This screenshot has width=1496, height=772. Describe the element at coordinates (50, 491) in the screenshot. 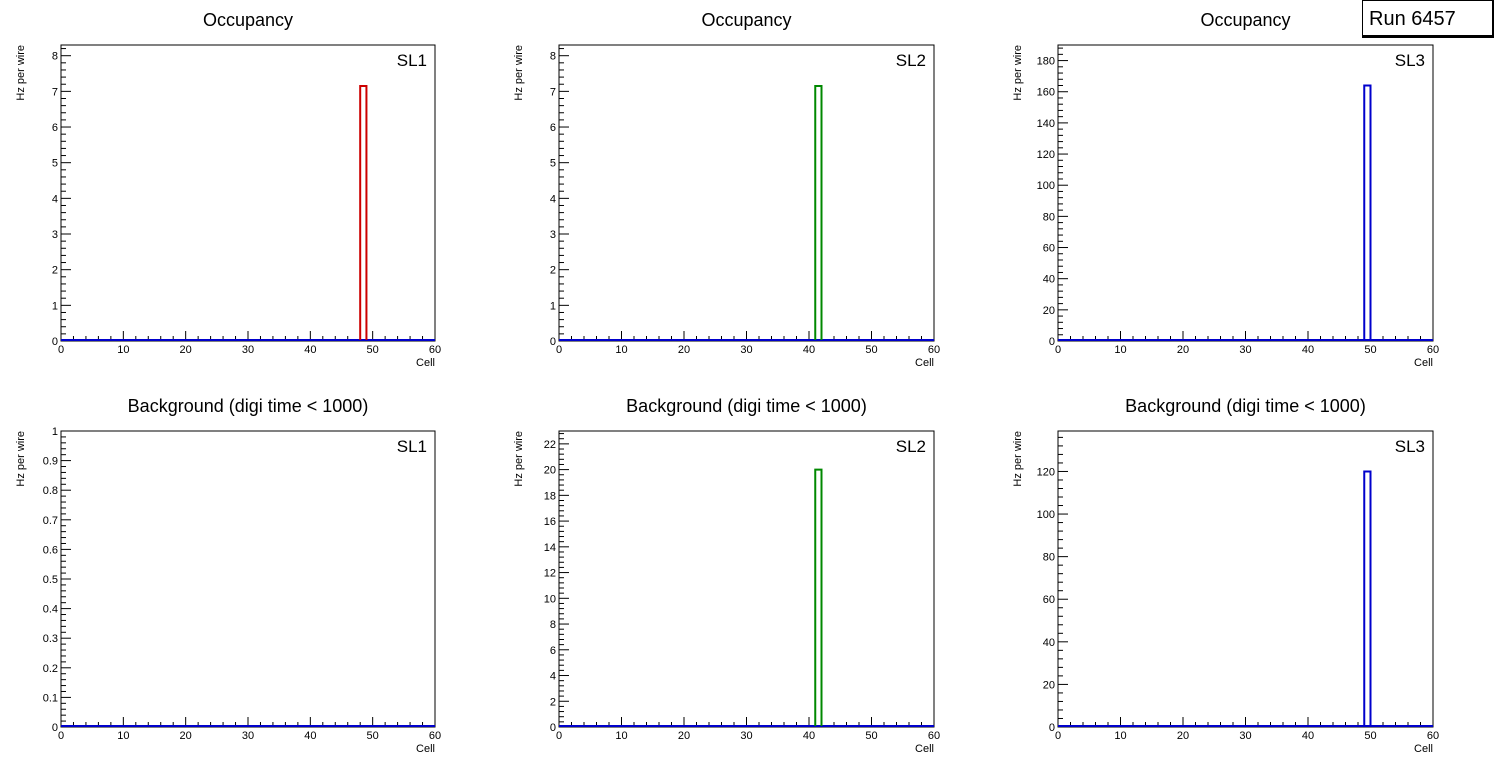

I see `y-tick-label: 0.8` at that location.